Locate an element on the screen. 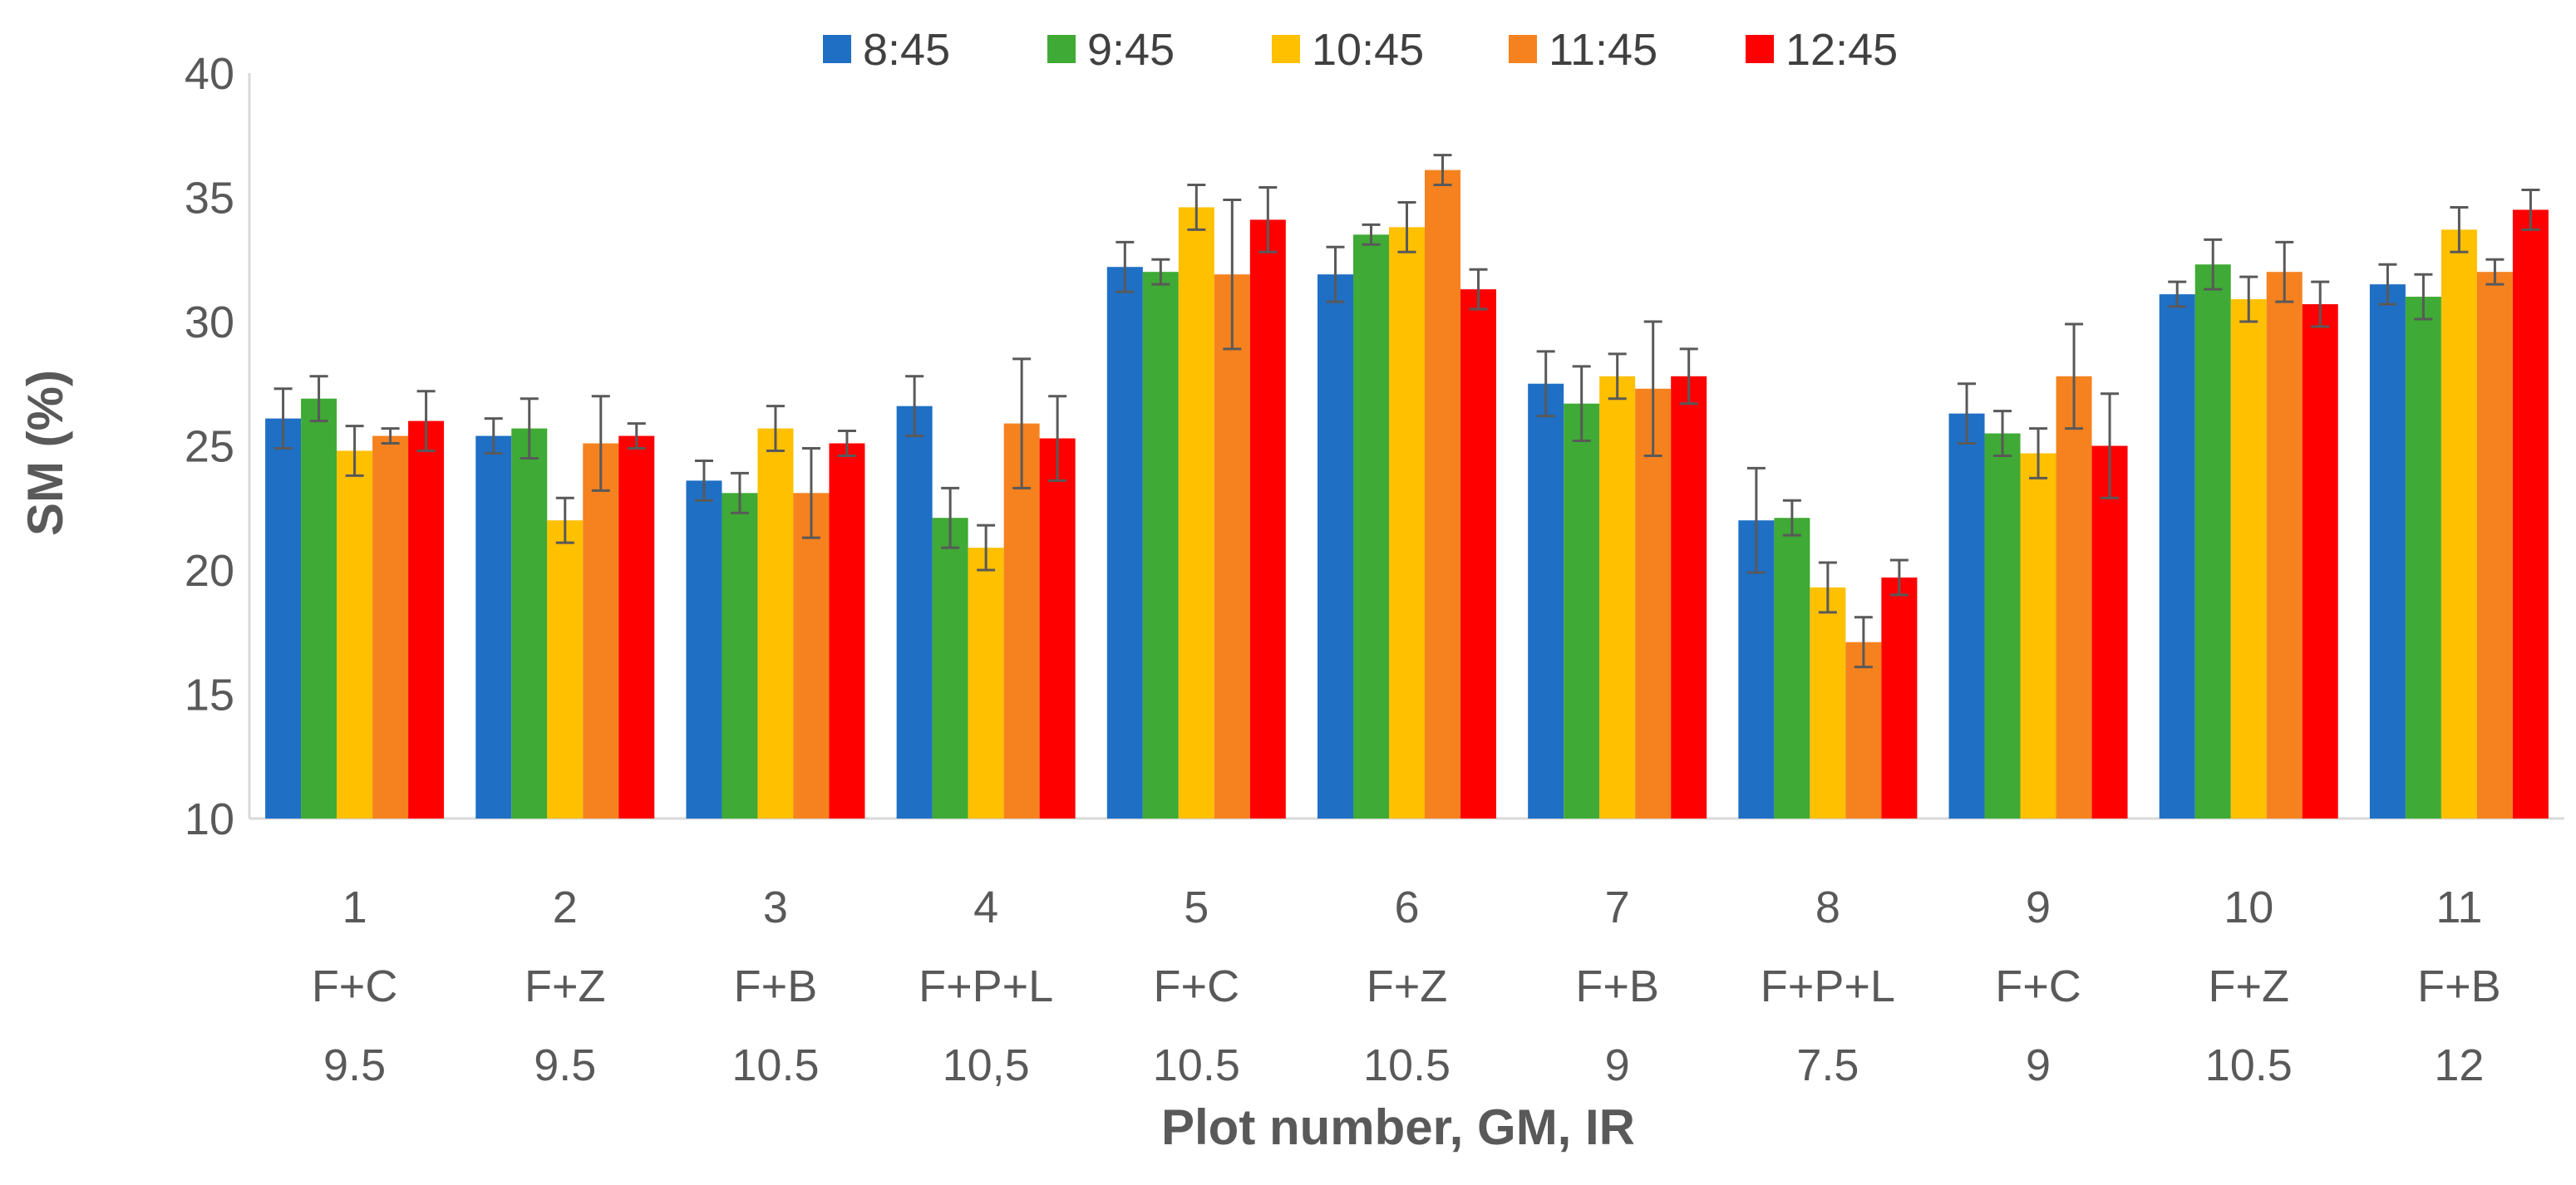 This screenshot has height=1185, width=2576. category-plot-label: 2 is located at coordinates (565, 908).